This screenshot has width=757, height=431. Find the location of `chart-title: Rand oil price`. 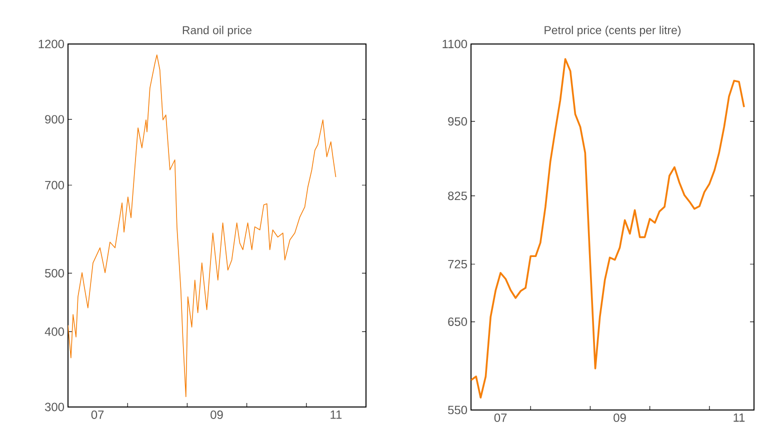

chart-title: Rand oil price is located at coordinates (217, 31).